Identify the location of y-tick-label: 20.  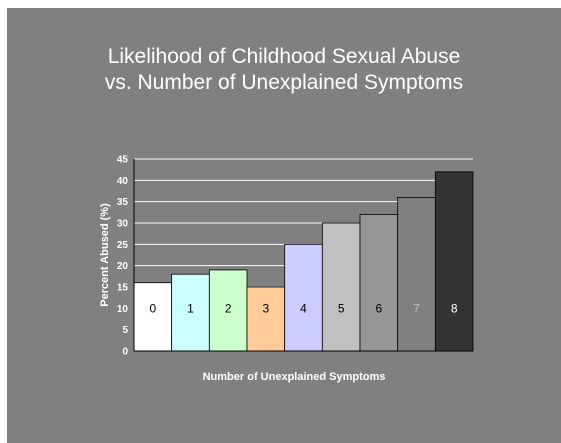
(123, 266).